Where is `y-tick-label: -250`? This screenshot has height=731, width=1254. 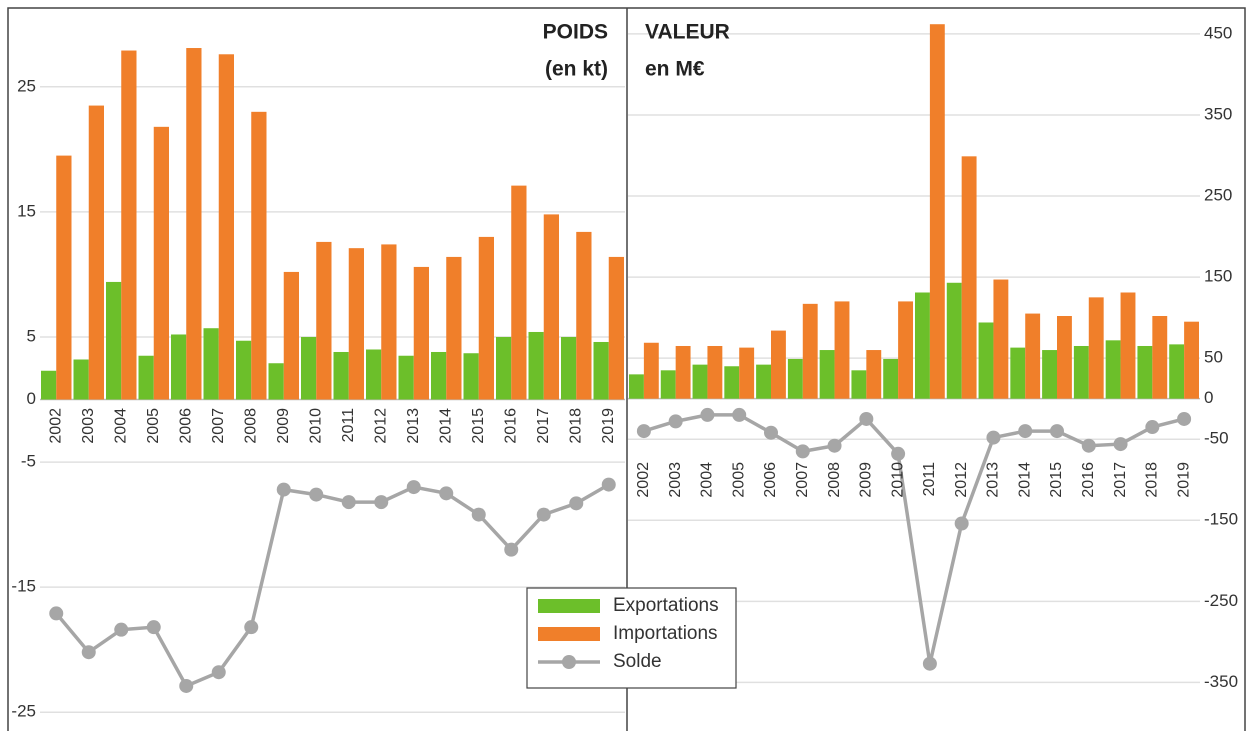 y-tick-label: -250 is located at coordinates (1221, 600).